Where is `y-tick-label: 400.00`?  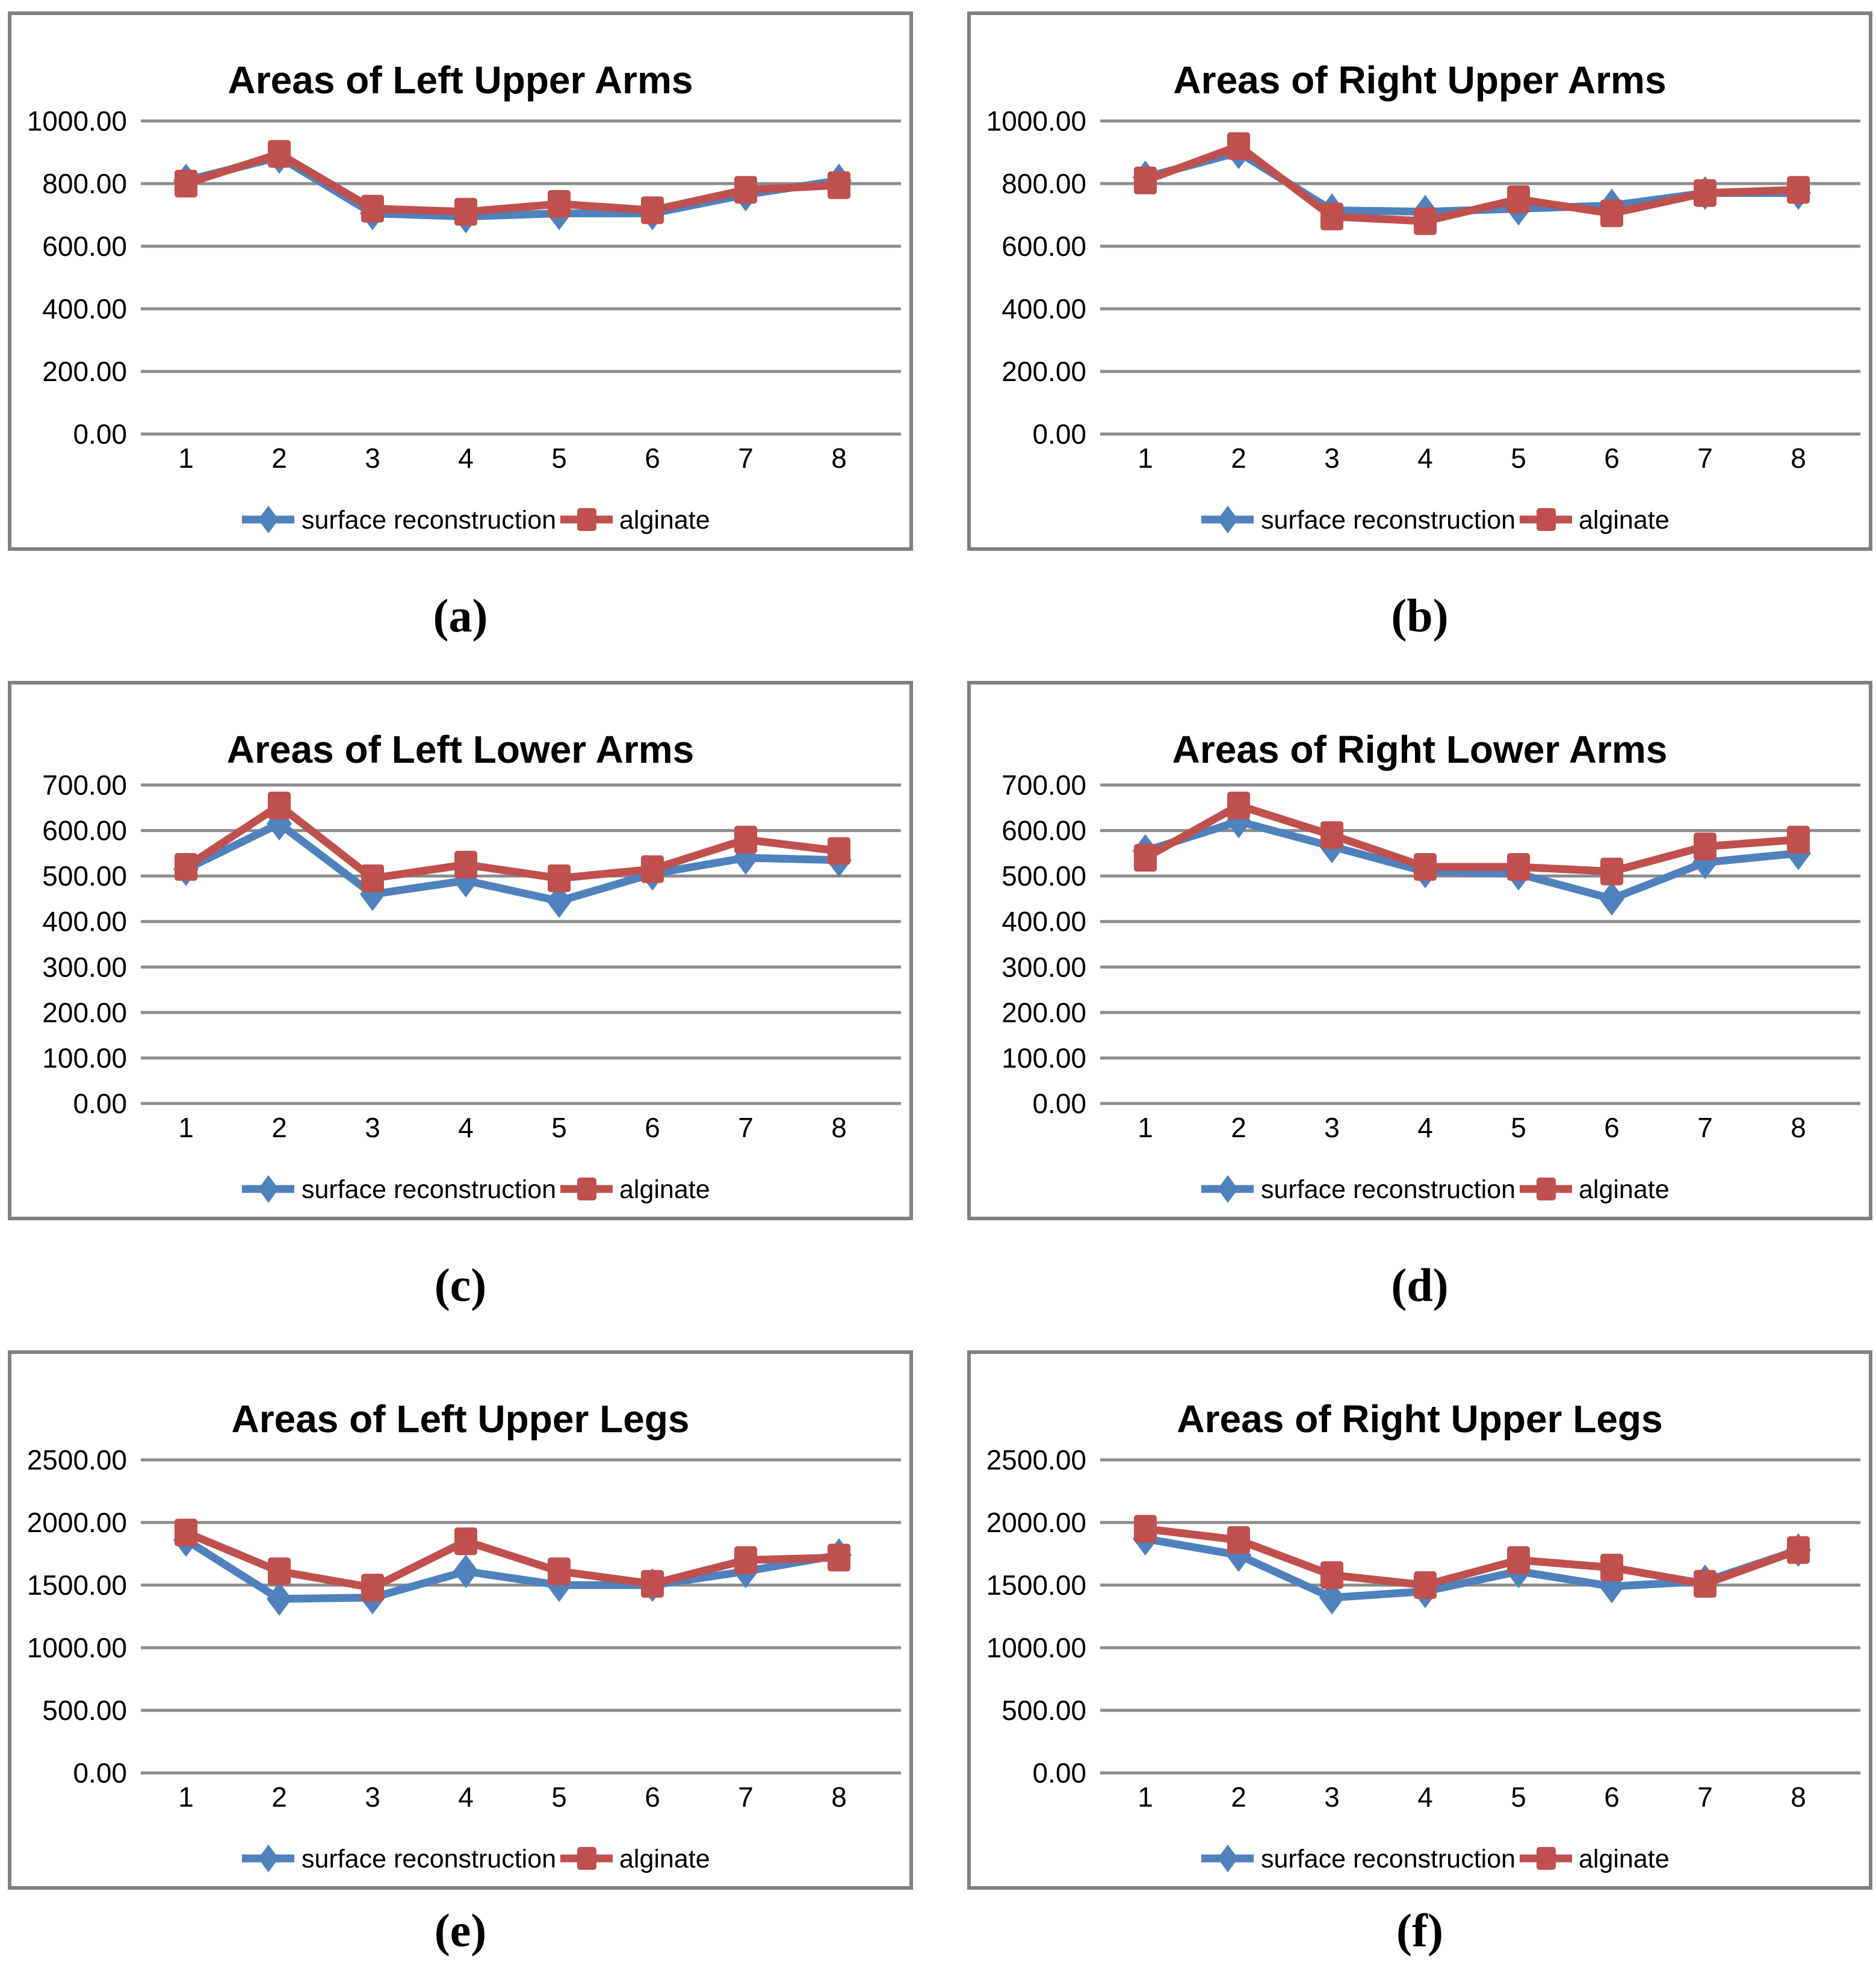
y-tick-label: 400.00 is located at coordinates (84, 921).